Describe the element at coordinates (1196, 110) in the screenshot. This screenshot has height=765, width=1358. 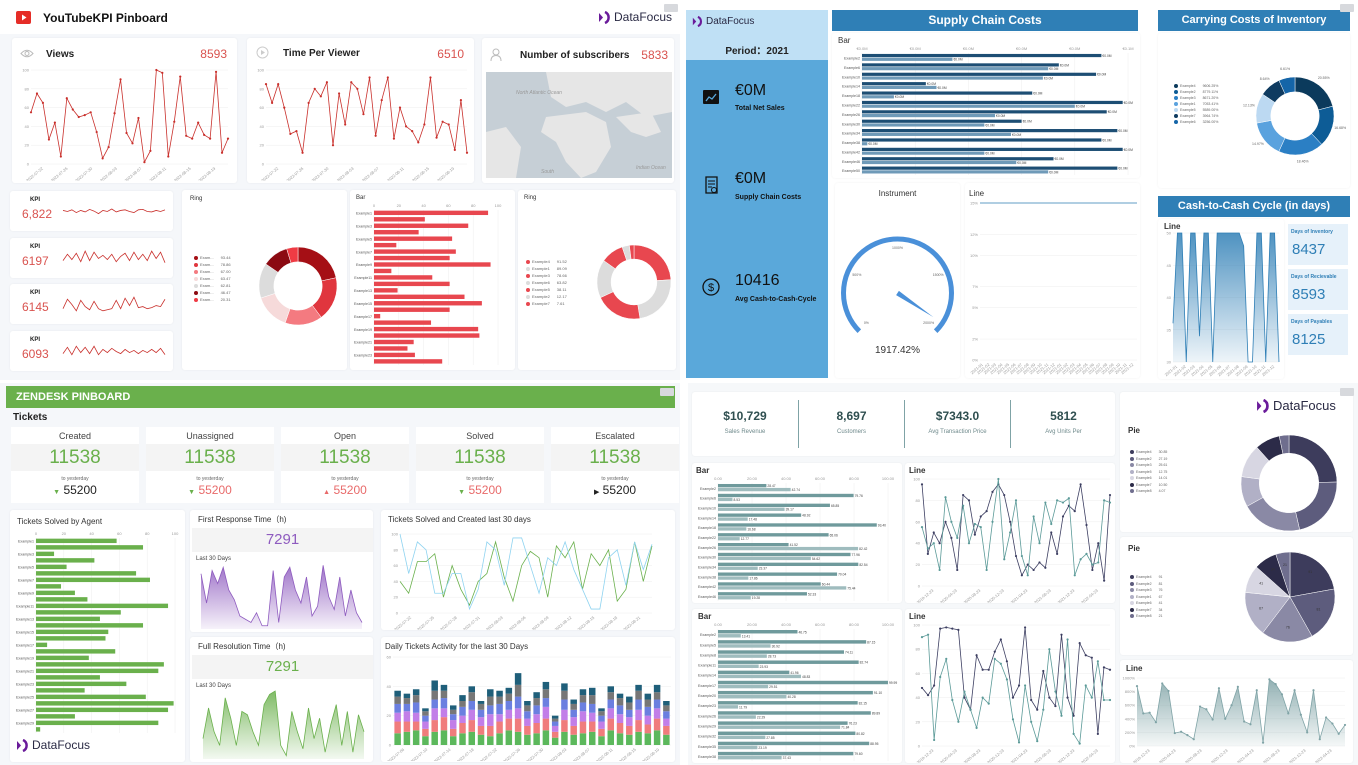
I see `legend-item: Example5 5589.00%` at that location.